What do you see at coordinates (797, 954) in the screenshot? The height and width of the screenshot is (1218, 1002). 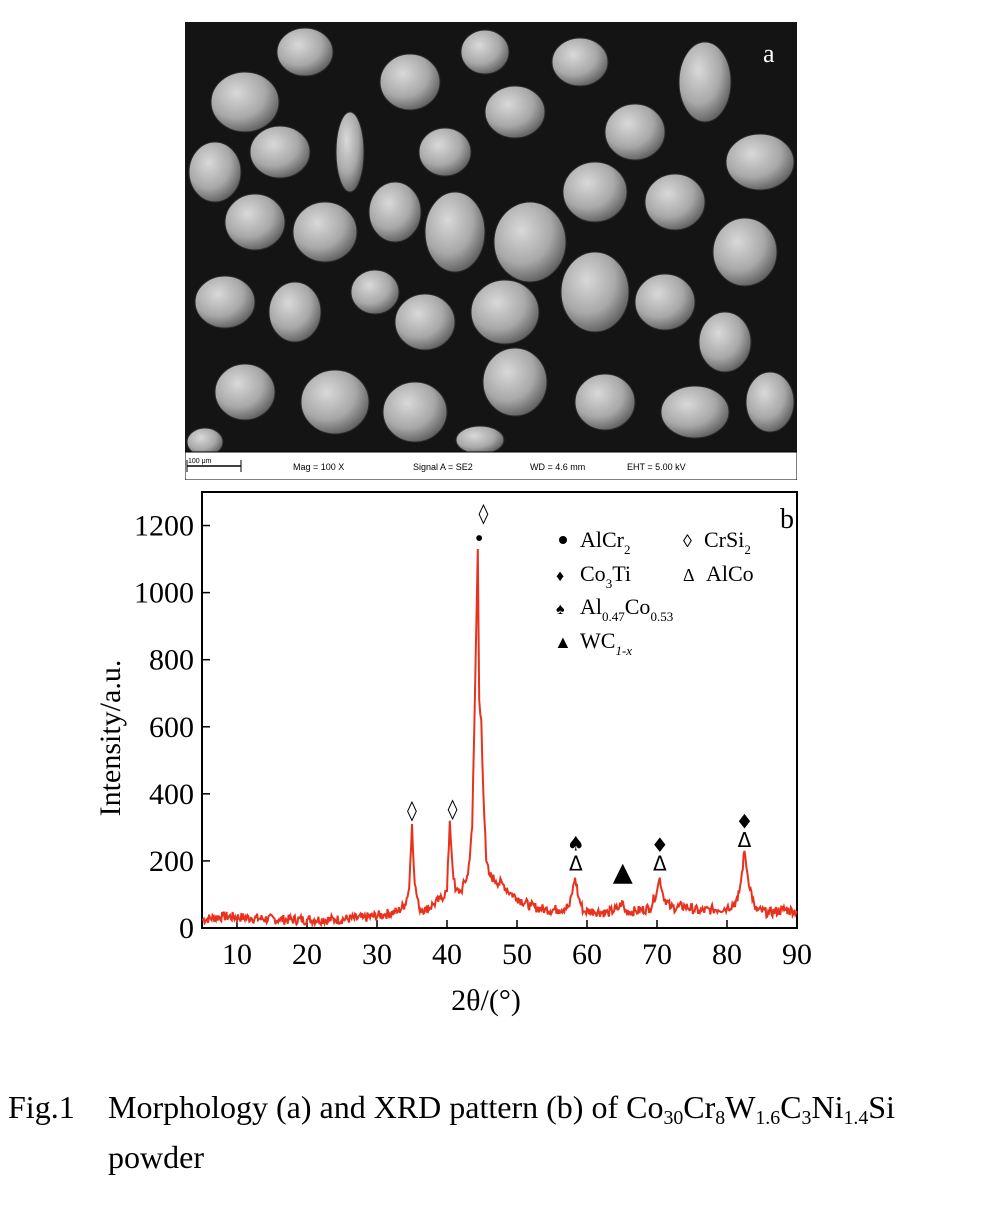 I see `x-tick-label: 90` at bounding box center [797, 954].